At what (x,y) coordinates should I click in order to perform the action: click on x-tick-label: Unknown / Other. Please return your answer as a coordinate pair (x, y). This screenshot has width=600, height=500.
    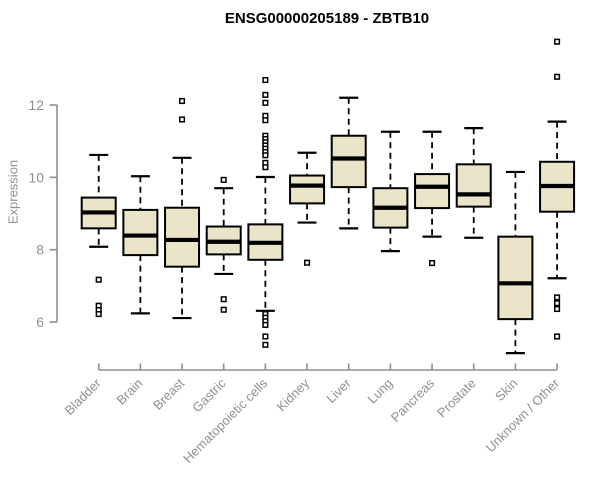
    Looking at the image, I should click on (523, 415).